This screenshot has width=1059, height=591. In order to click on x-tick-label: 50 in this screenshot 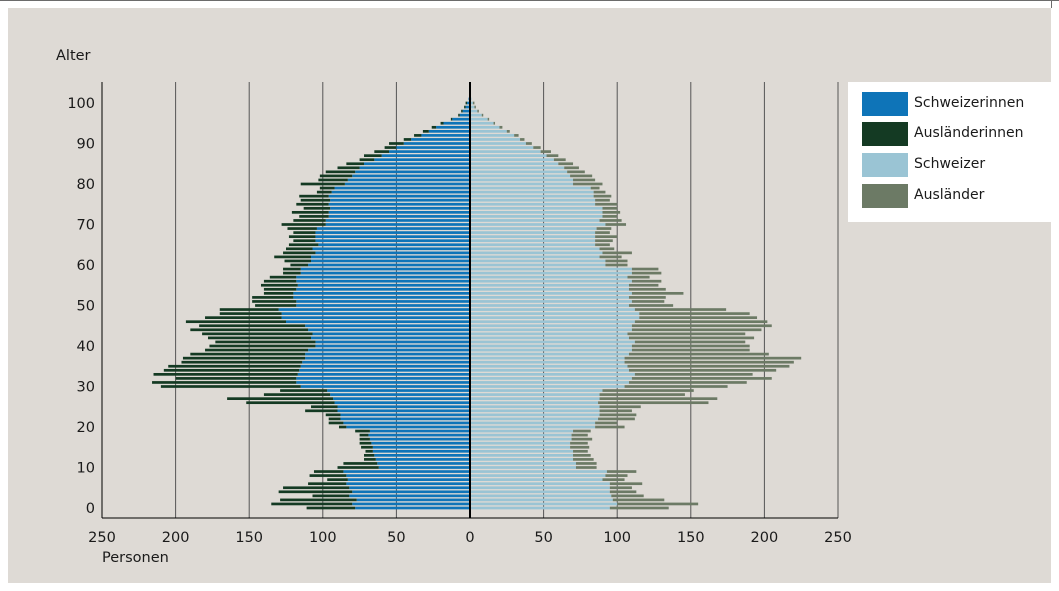, I will do `click(543, 538)`.